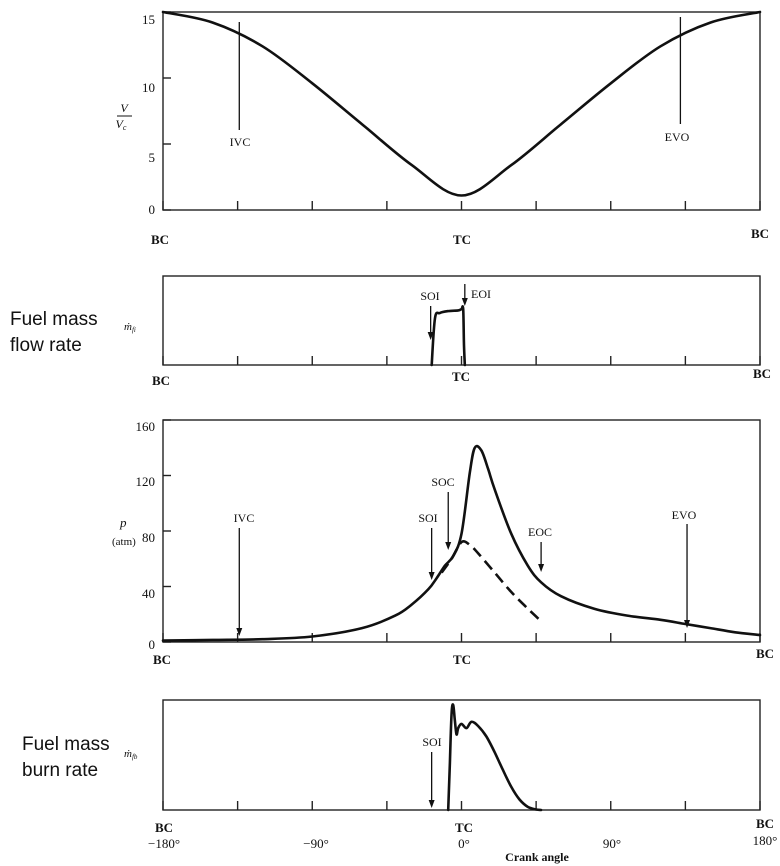 This screenshot has width=780, height=866. What do you see at coordinates (146, 426) in the screenshot?
I see `pressure-ytick-label-4: 160` at bounding box center [146, 426].